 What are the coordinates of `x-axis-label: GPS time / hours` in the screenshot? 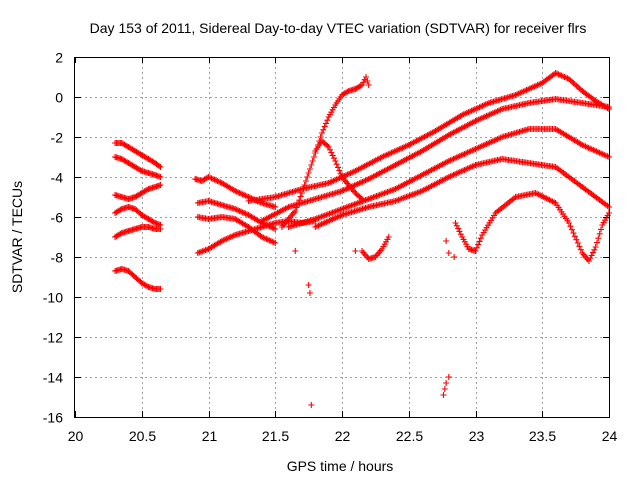 It's located at (340, 466).